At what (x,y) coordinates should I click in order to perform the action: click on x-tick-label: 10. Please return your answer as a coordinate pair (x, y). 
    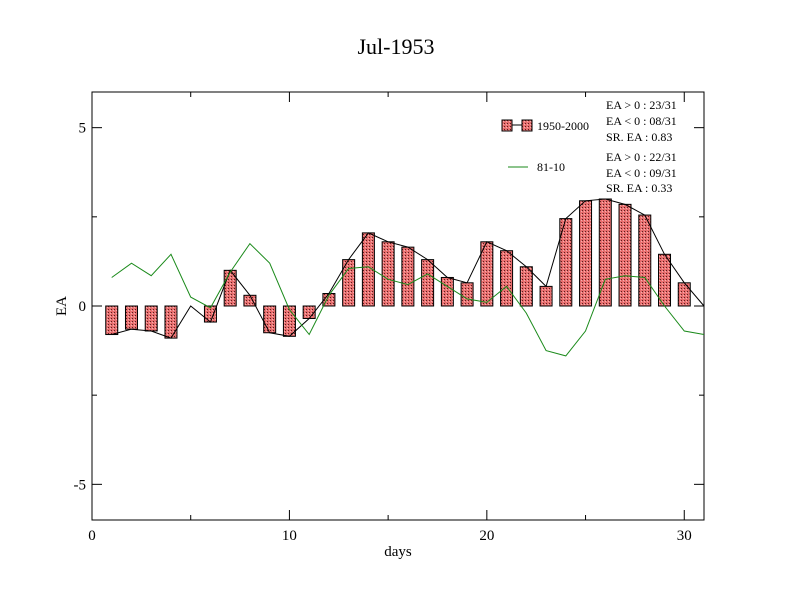
    Looking at the image, I should click on (289, 536).